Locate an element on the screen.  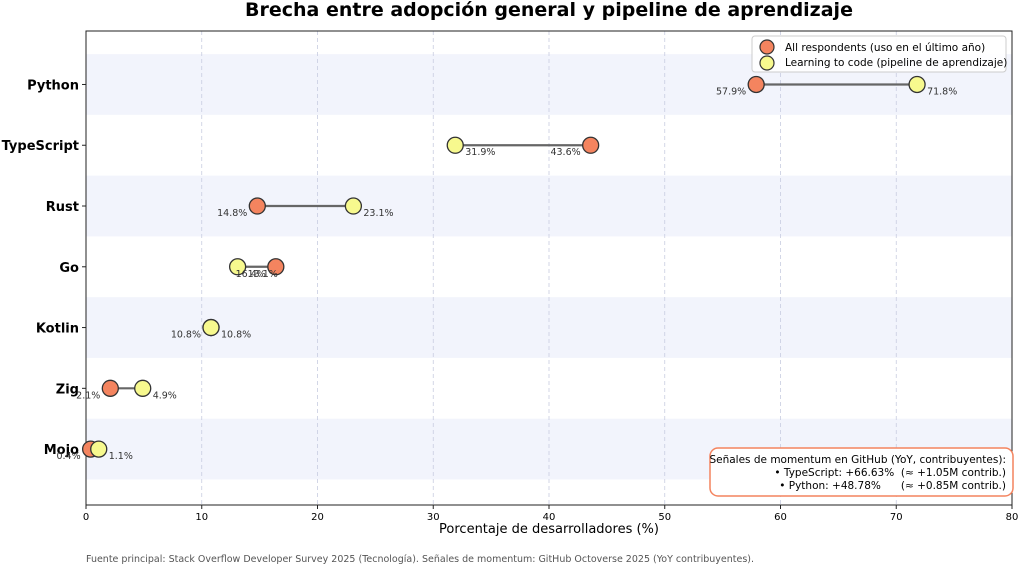
y-tick-label-kotlin: Kotlin is located at coordinates (57, 329).